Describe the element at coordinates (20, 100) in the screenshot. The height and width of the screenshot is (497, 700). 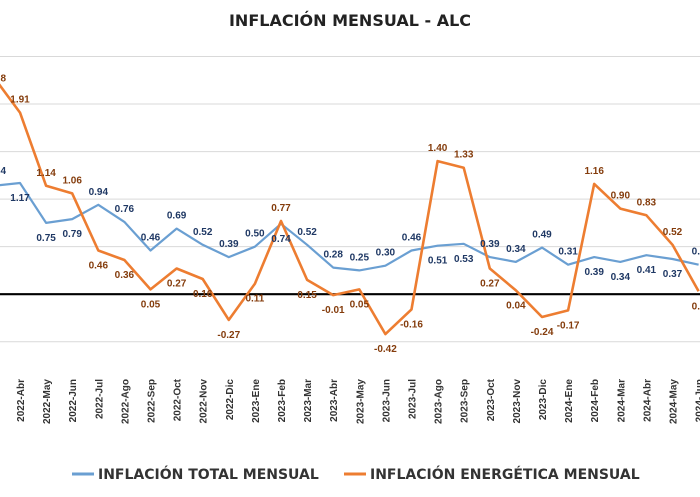
I see `data-label: 1.91` at that location.